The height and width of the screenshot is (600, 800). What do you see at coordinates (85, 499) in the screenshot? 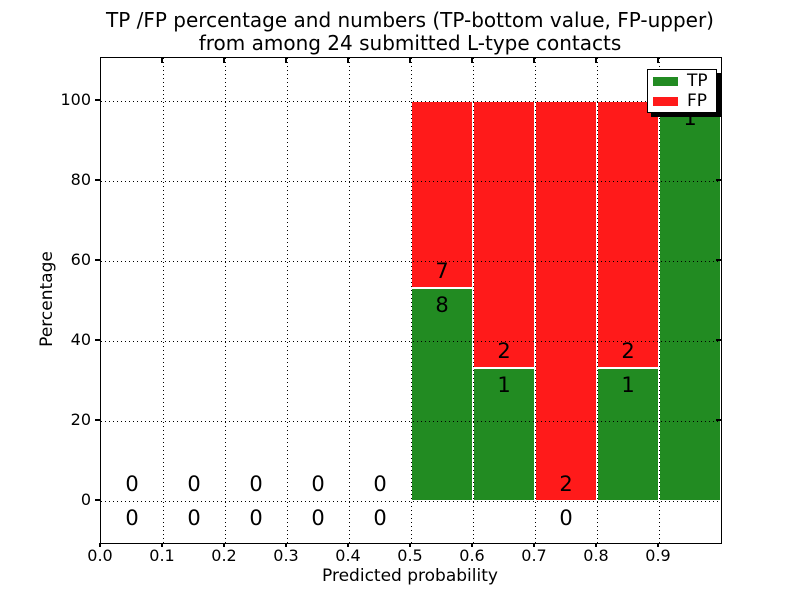
I see `y-tick-label: 0` at bounding box center [85, 499].